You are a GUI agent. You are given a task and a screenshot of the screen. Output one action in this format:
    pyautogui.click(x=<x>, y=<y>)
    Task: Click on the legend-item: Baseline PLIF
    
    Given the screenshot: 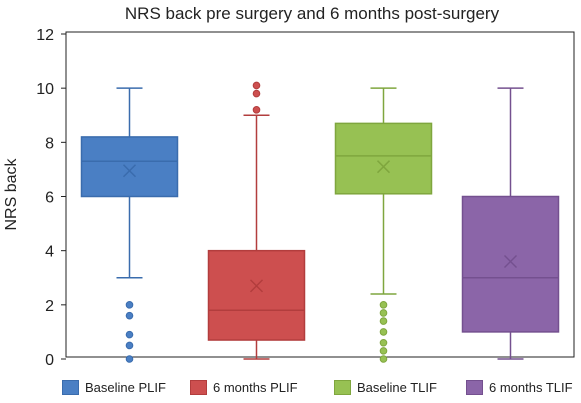 What is the action you would take?
    pyautogui.click(x=114, y=387)
    